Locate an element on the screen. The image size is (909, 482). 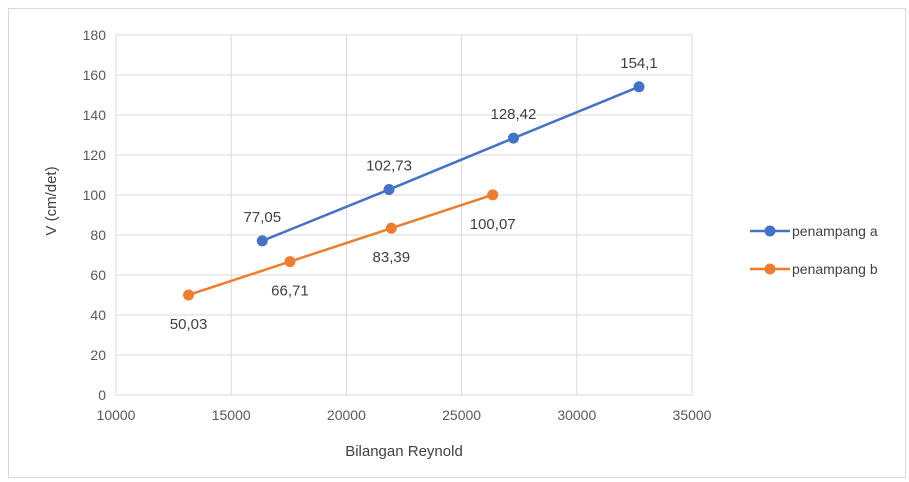
y-tick-label: 80 is located at coordinates (98, 235).